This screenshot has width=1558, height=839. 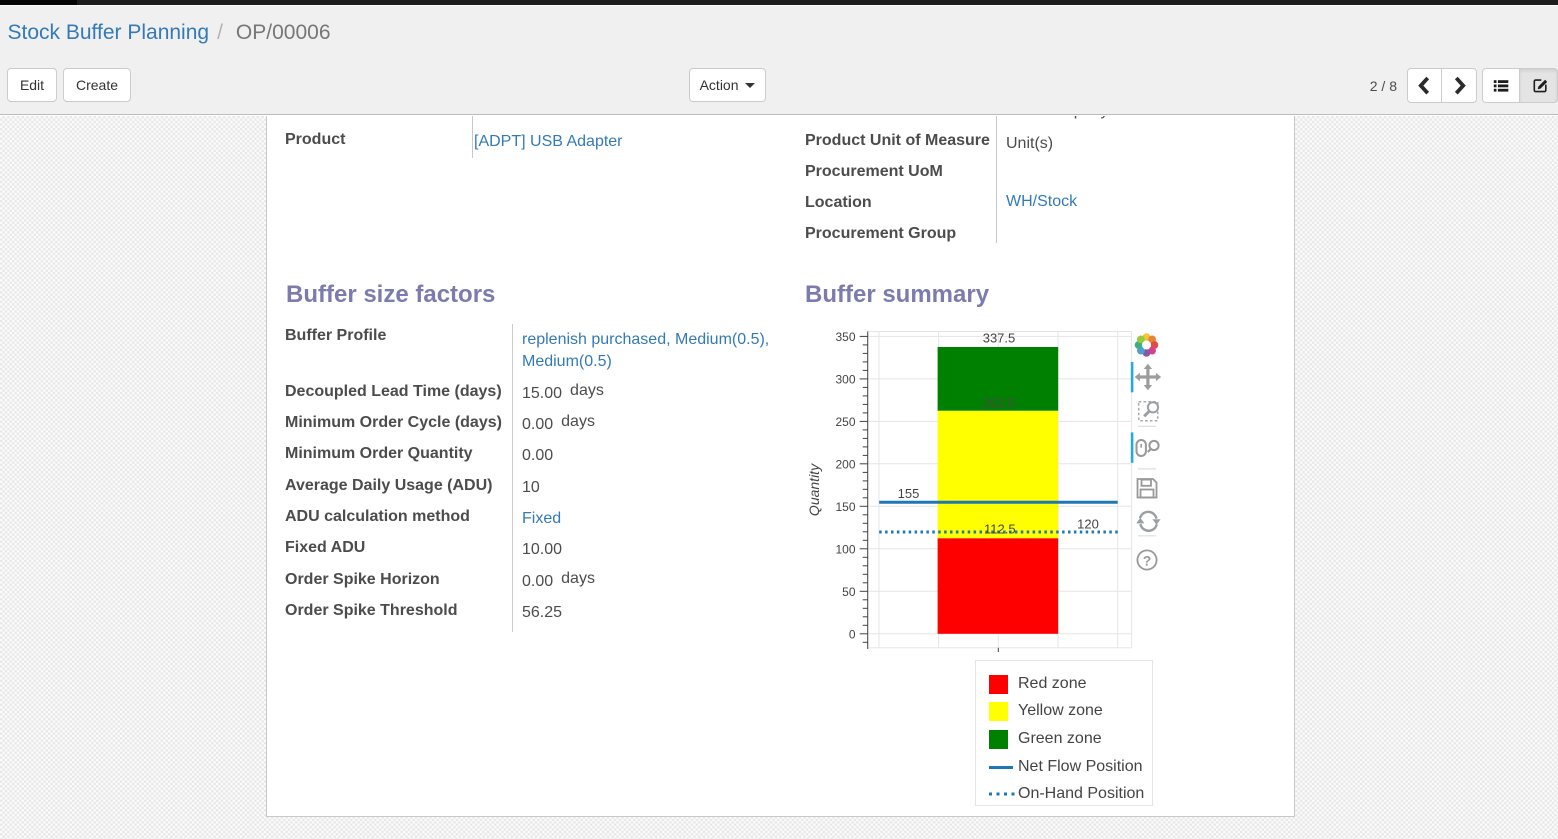 What do you see at coordinates (814, 489) in the screenshot?
I see `svg-text: Quantity` at bounding box center [814, 489].